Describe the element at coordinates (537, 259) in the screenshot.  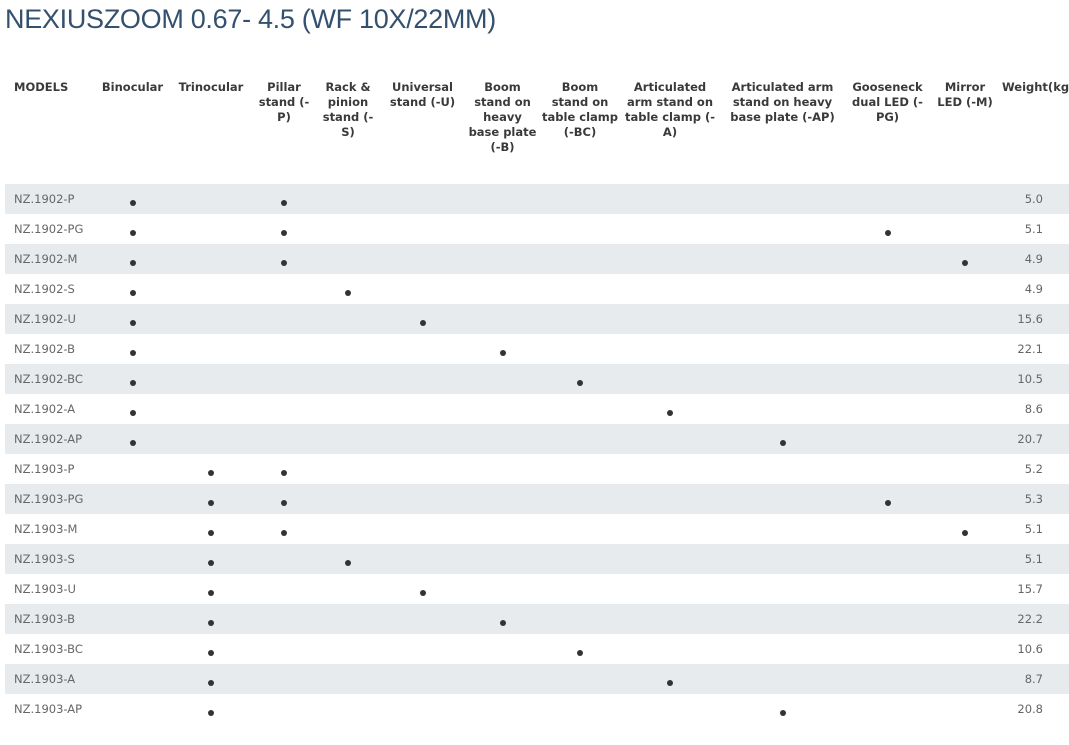
I see `table-row: NZ.1902-M 4.9` at that location.